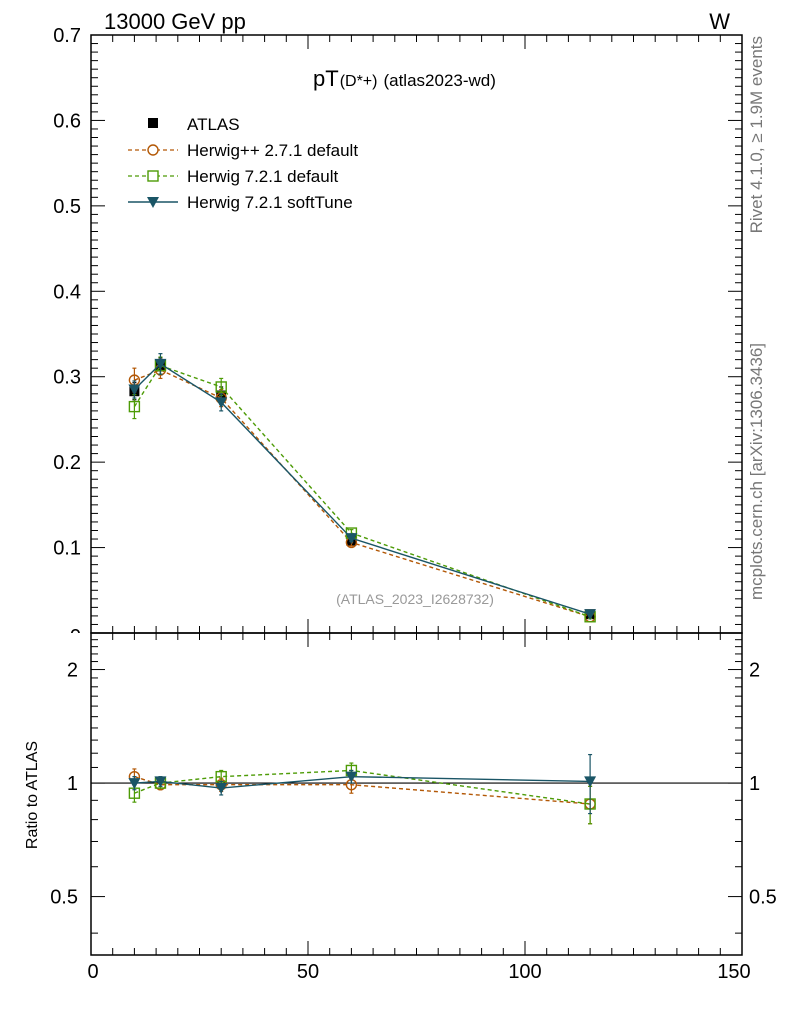  What do you see at coordinates (67, 36) in the screenshot?
I see `main-ytick-label: 0.7` at bounding box center [67, 36].